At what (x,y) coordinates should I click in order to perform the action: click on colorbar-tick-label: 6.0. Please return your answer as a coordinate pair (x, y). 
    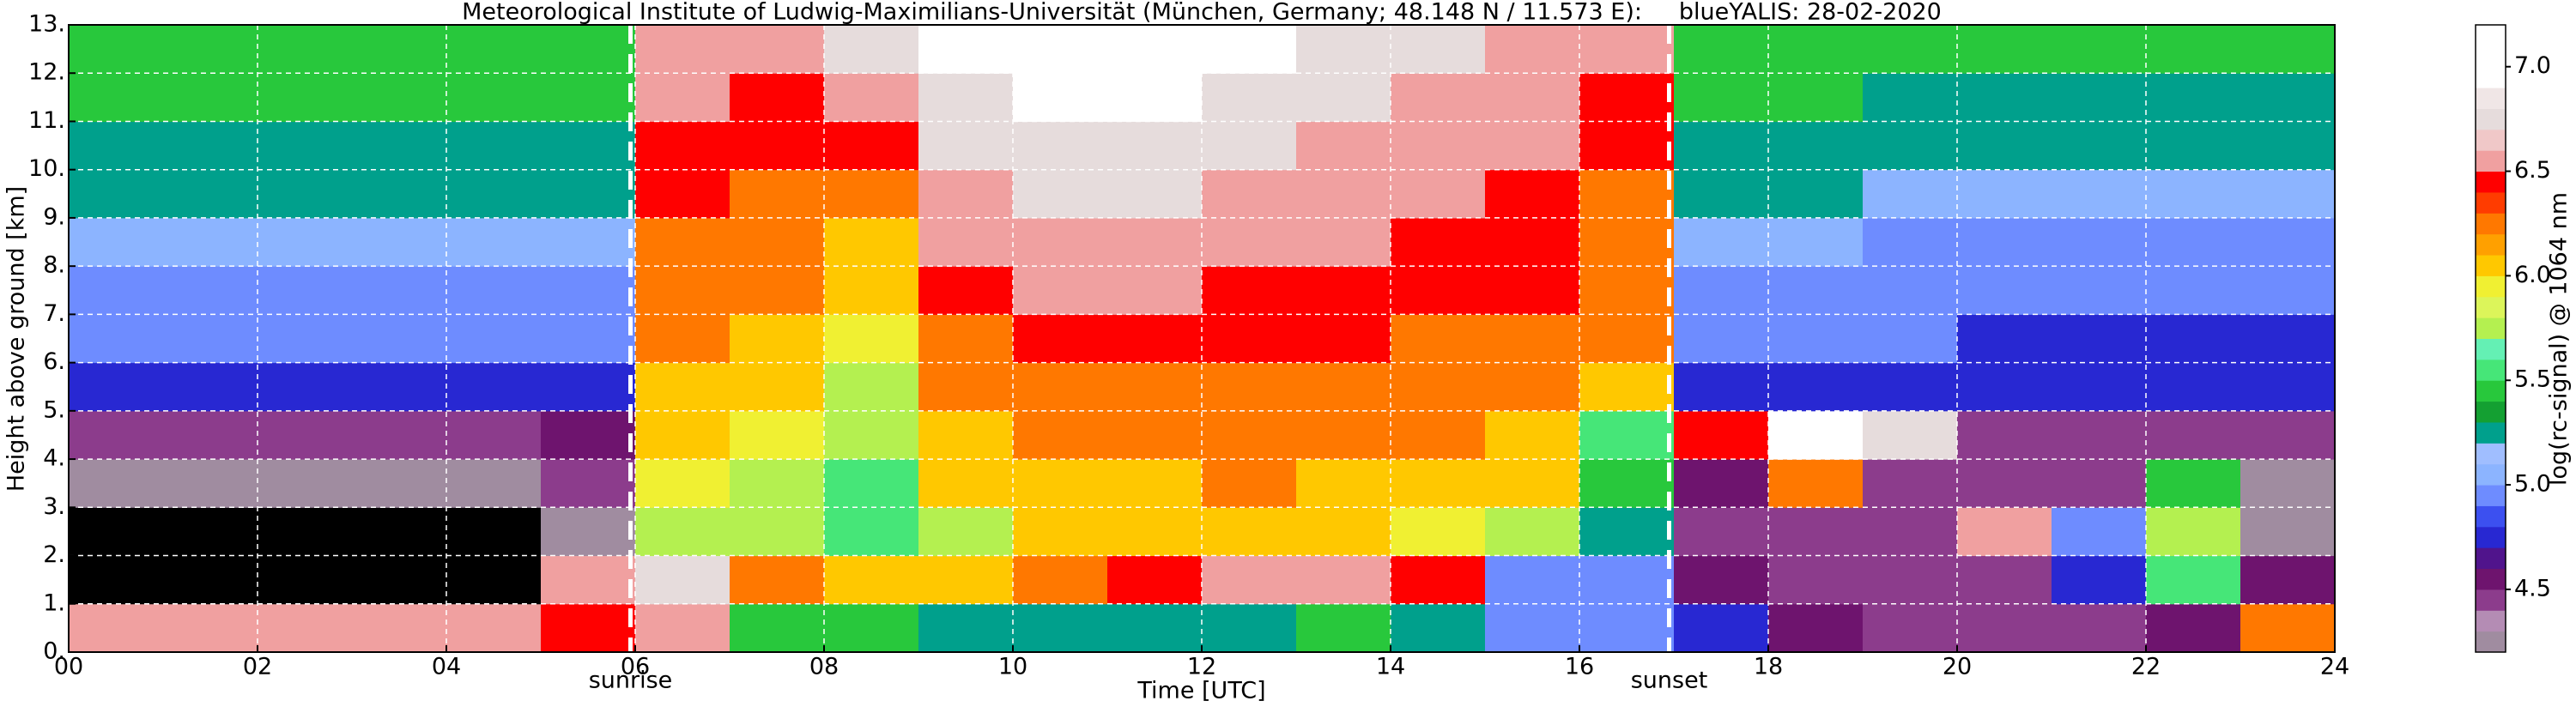
    Looking at the image, I should click on (2532, 275).